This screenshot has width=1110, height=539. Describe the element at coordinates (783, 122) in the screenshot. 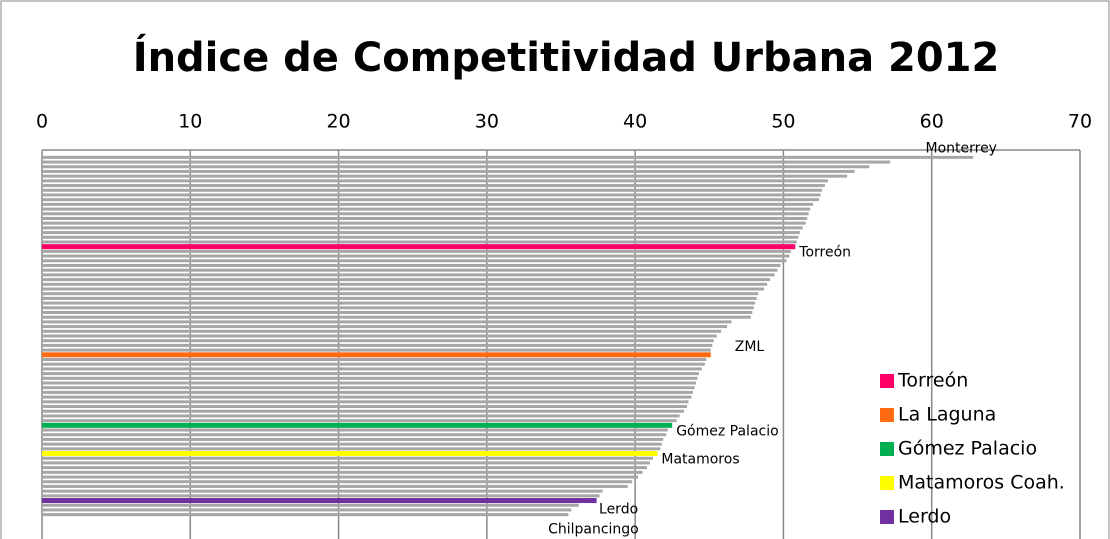

I see `x-tick-label: 50` at that location.